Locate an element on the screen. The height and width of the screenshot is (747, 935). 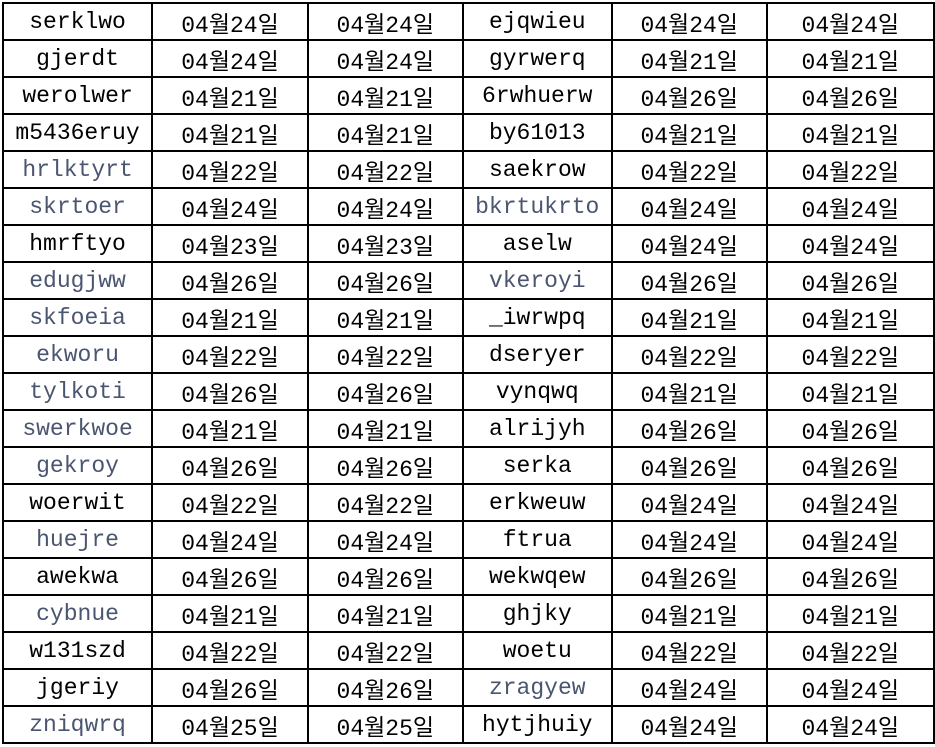
name-cell: hytjhuiy is located at coordinates (537, 724).